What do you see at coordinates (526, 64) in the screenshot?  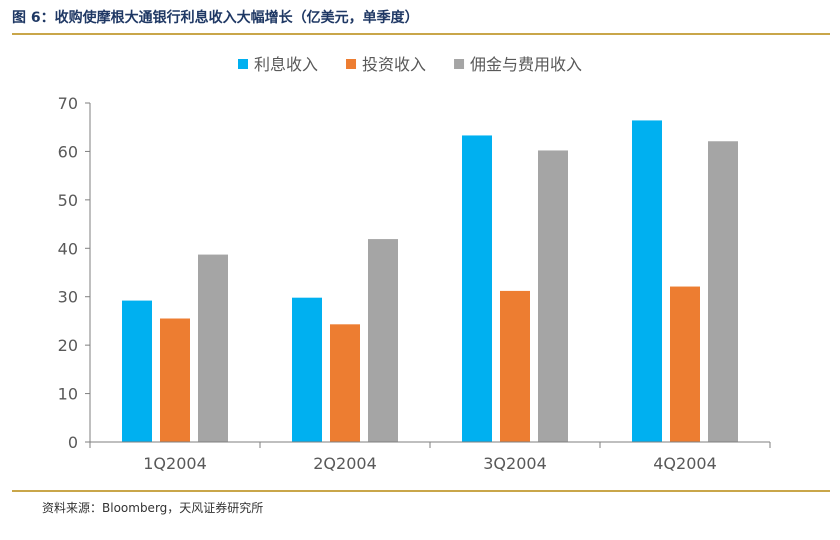 I see `legend-label: 佣金与费用收入` at bounding box center [526, 64].